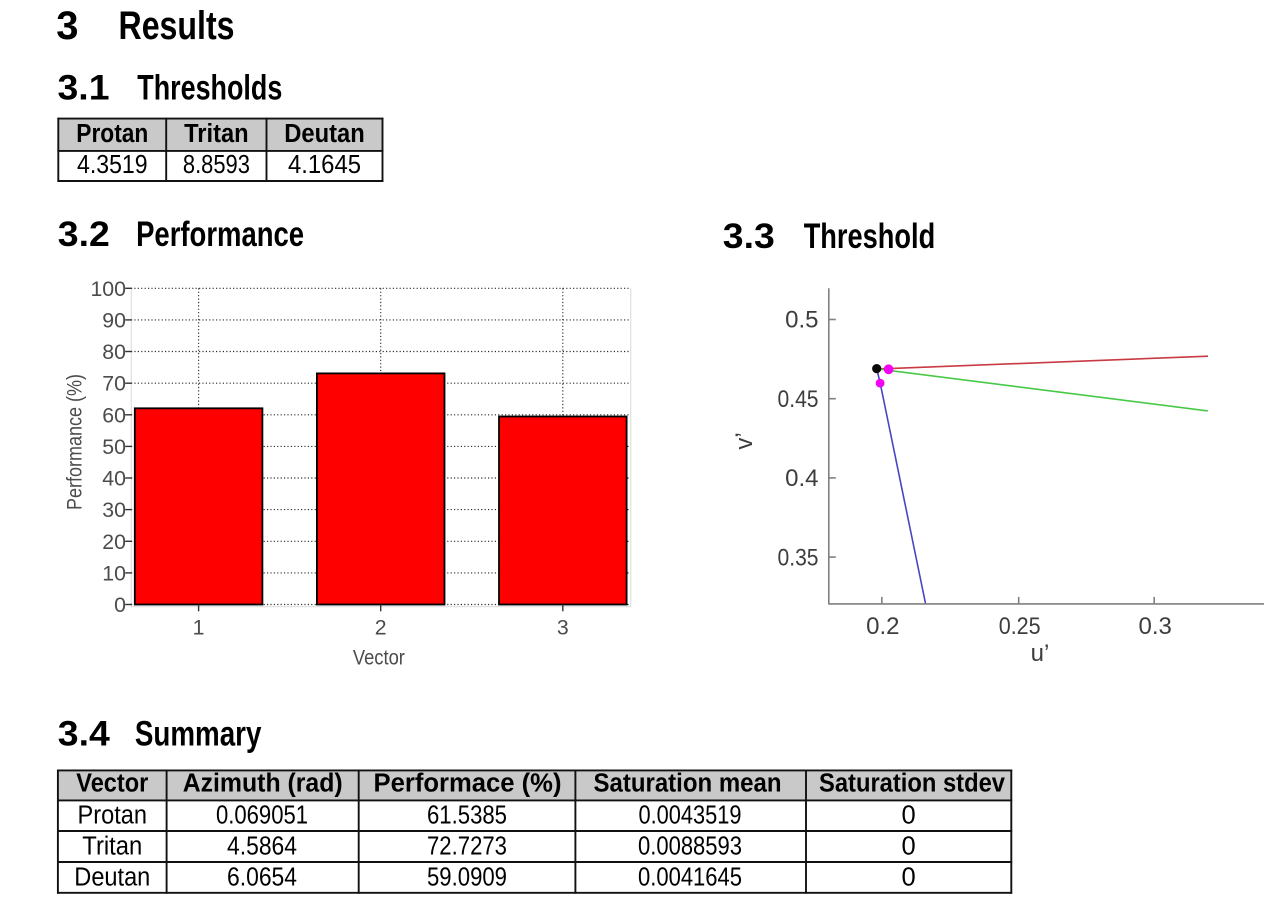 The height and width of the screenshot is (904, 1280). What do you see at coordinates (114, 542) in the screenshot?
I see `svg-text: 20` at bounding box center [114, 542].